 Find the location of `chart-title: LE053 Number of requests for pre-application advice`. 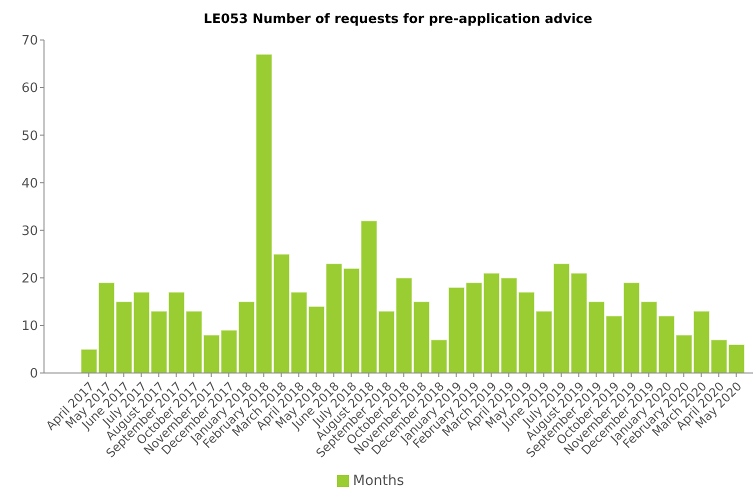

chart-title: LE053 Number of requests for pre-application advice is located at coordinates (398, 20).